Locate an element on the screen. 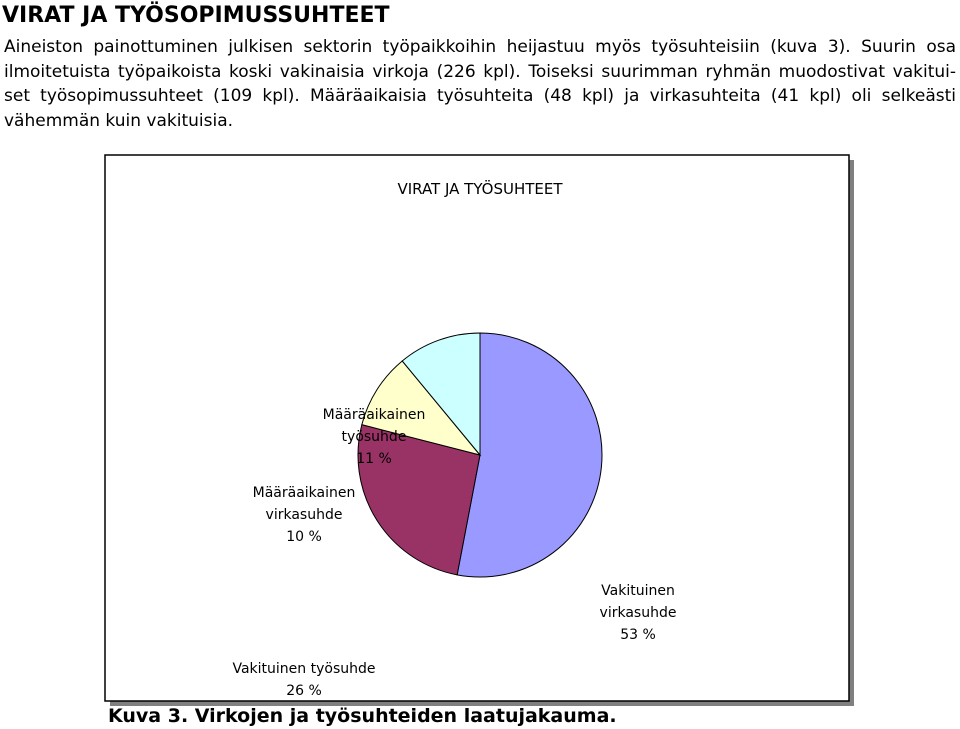 This screenshot has height=729, width=960. pie-label-4-line-3: 11 % is located at coordinates (374, 459).